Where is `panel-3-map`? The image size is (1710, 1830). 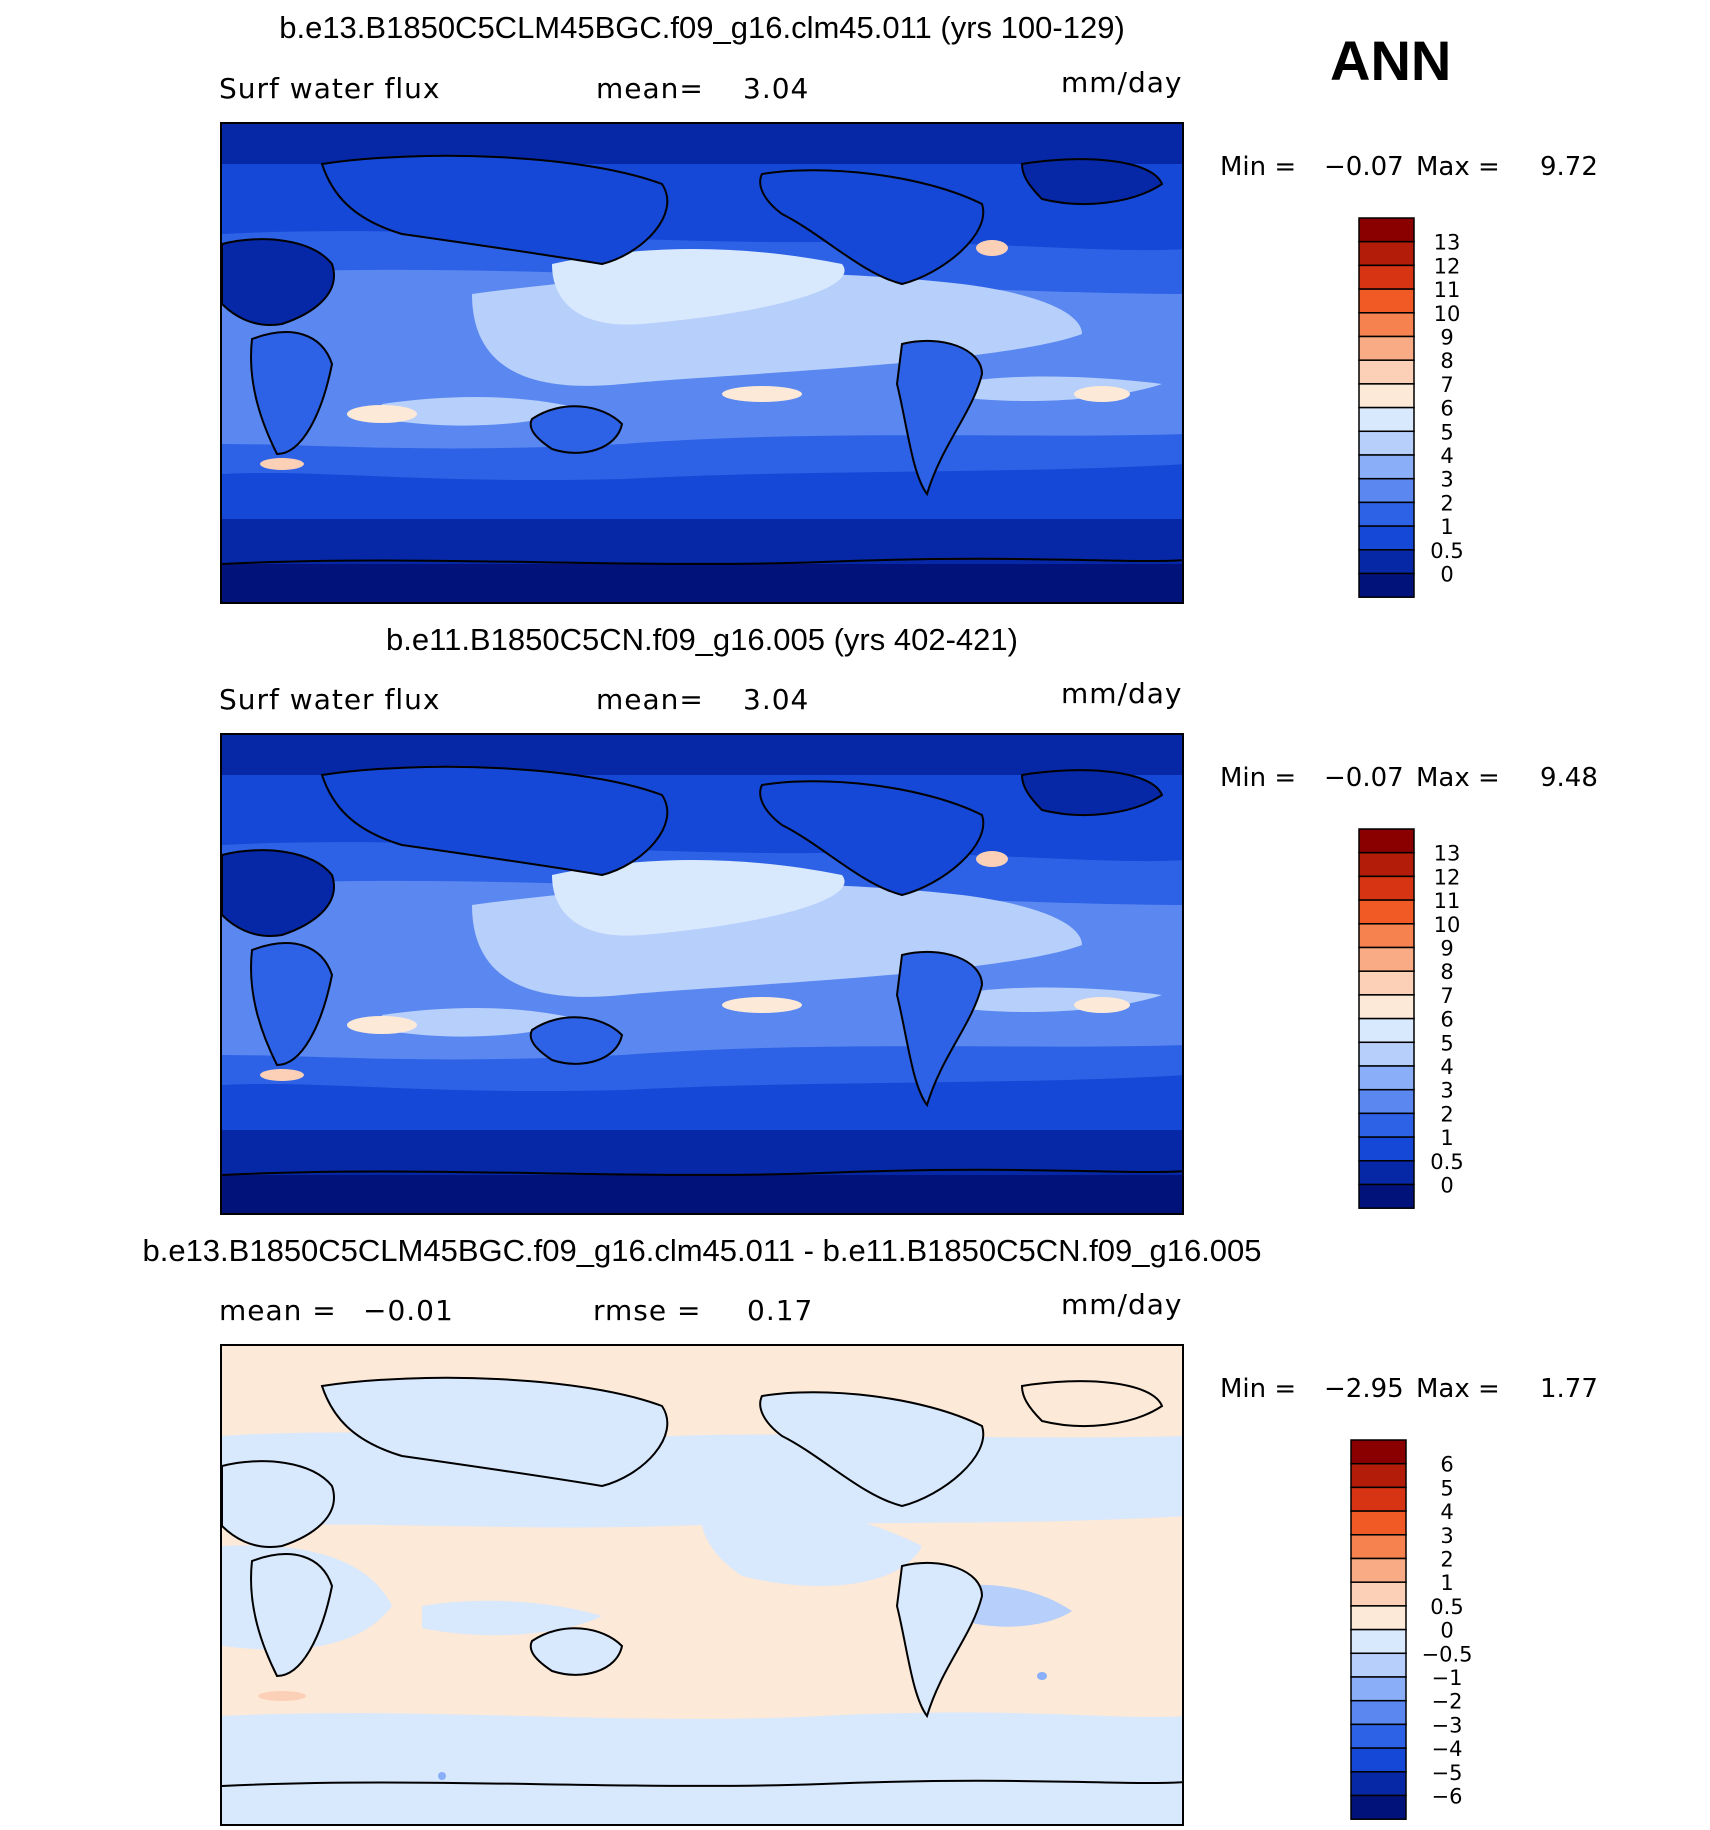 panel-3-map is located at coordinates (702, 1585).